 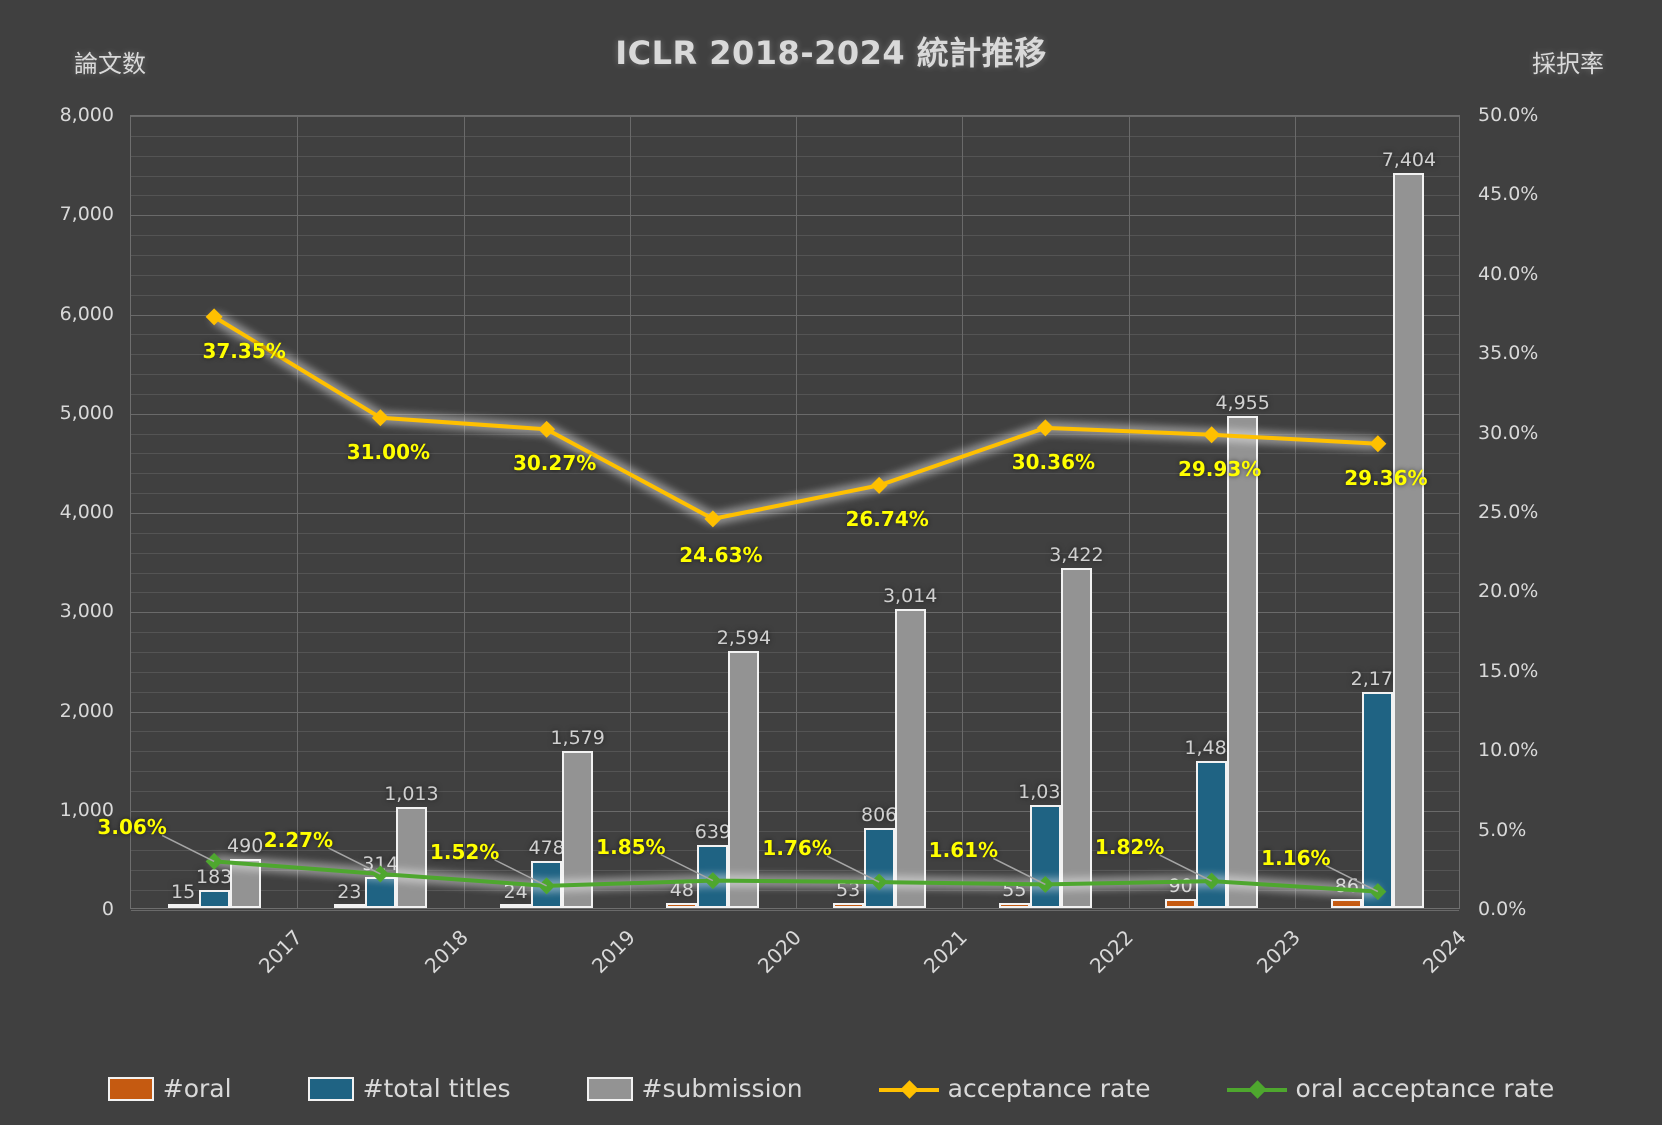 What do you see at coordinates (281, 951) in the screenshot?
I see `x-axis-tick-label: 2017` at bounding box center [281, 951].